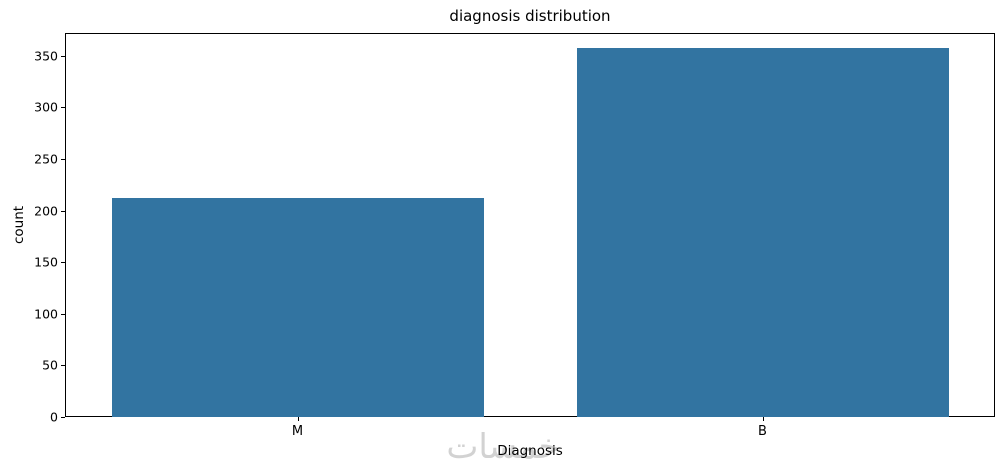  Describe the element at coordinates (46, 159) in the screenshot. I see `y-tick-label-250: 250` at that location.